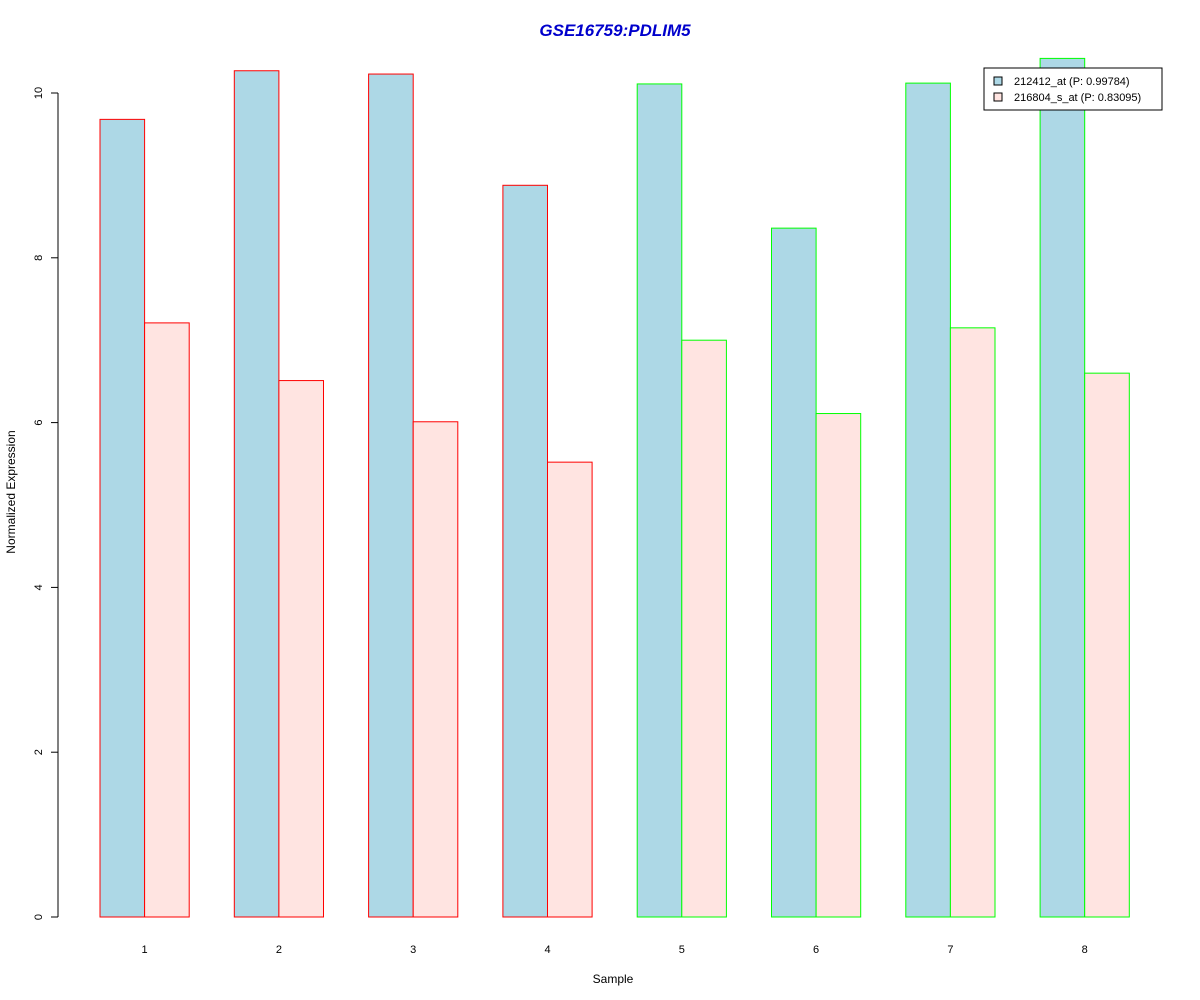 This screenshot has width=1200, height=1000. Describe the element at coordinates (615, 30) in the screenshot. I see `chart-title: GSE16759:PDLIM5` at that location.